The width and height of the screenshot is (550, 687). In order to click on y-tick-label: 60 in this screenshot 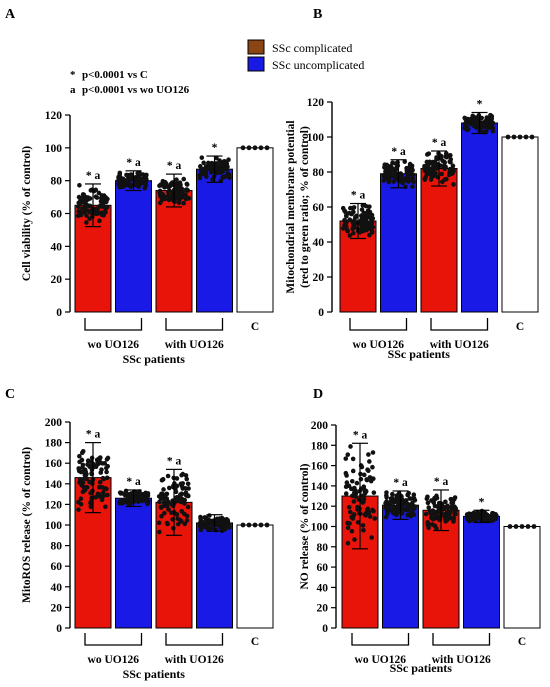, I will do `click(323, 568)`.